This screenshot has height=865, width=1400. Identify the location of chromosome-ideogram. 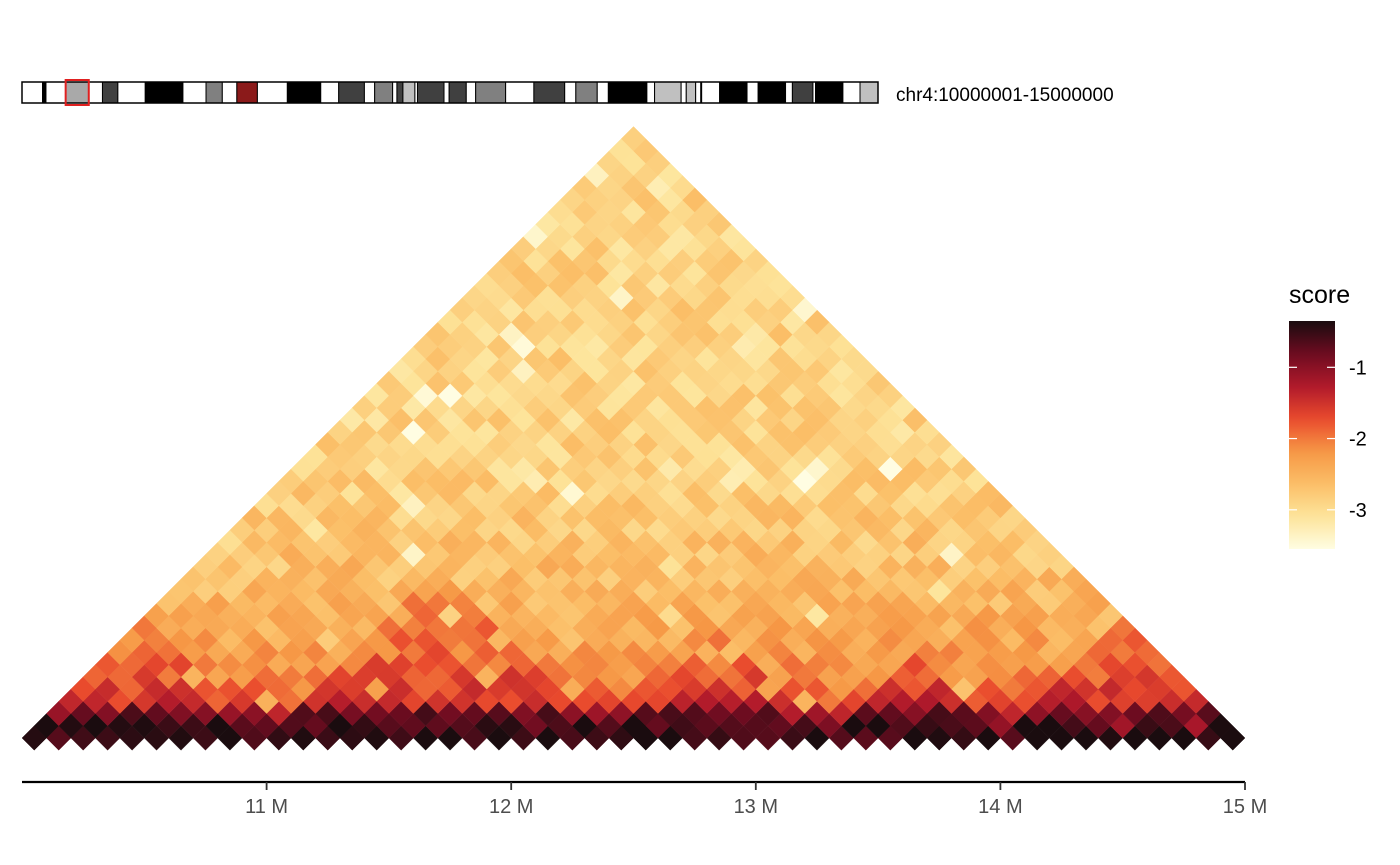
(450, 92).